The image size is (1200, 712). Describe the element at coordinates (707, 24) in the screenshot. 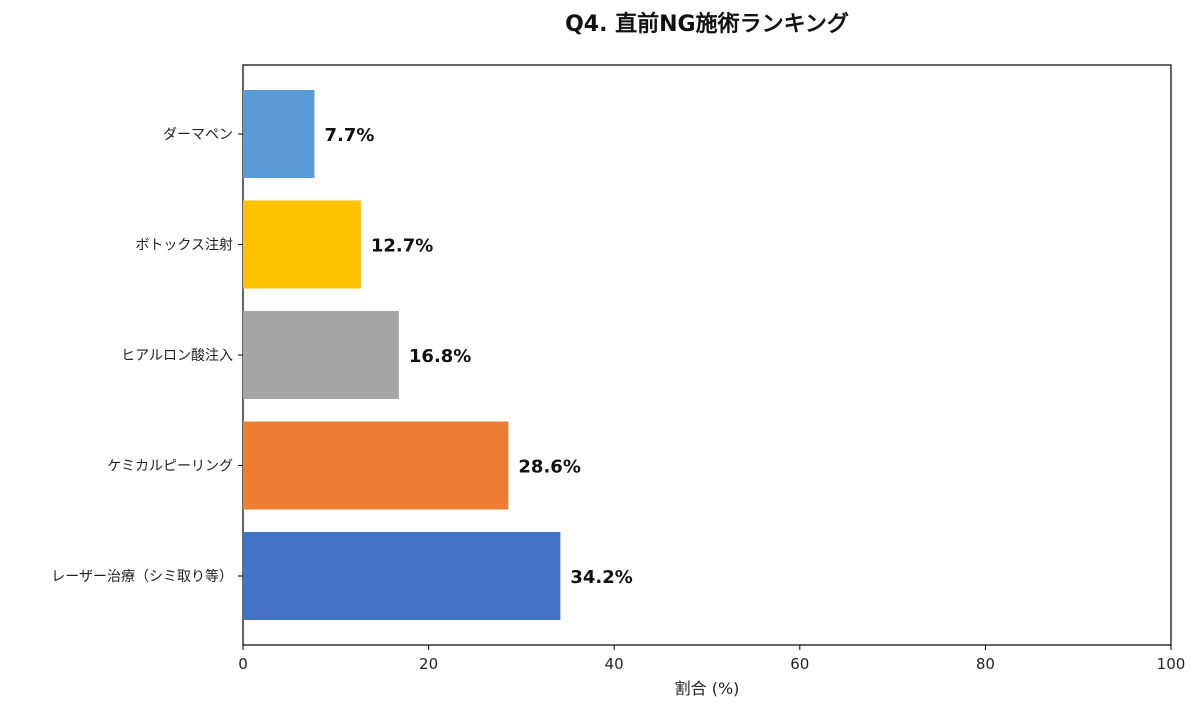

I see `chart-title: Q4. 直前NG施術ランキング` at that location.